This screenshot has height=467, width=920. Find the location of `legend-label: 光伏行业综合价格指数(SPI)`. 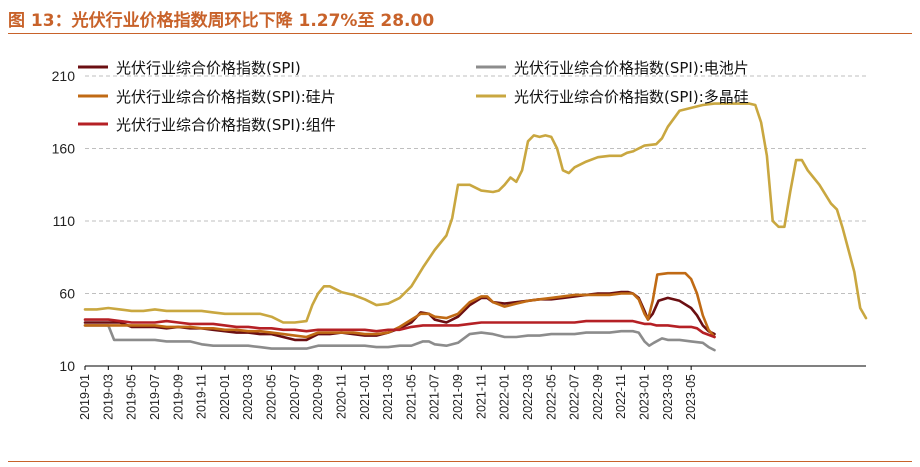

legend-label: 光伏行业综合价格指数(SPI) is located at coordinates (208, 68).